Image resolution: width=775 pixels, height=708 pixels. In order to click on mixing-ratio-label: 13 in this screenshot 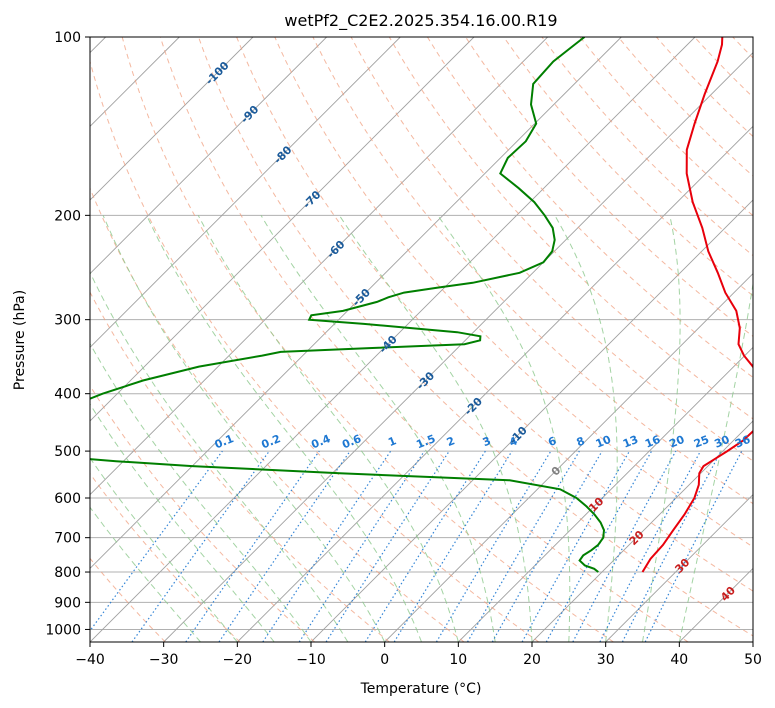, I will do `click(630, 442)`.